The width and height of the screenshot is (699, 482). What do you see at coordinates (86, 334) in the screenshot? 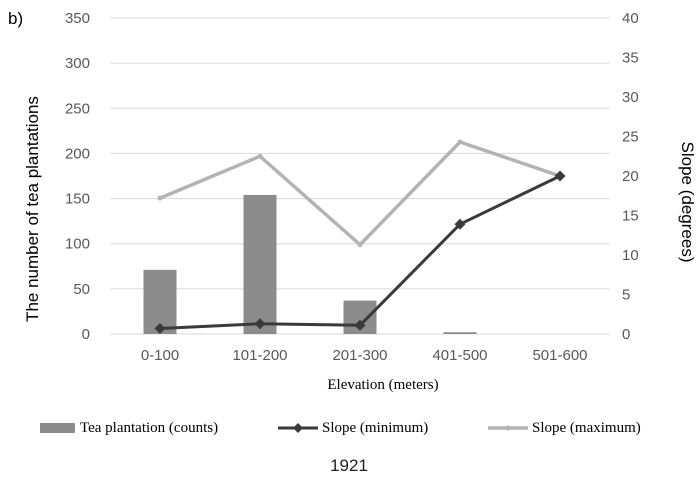
I see `y-tick-label: 0` at bounding box center [86, 334].